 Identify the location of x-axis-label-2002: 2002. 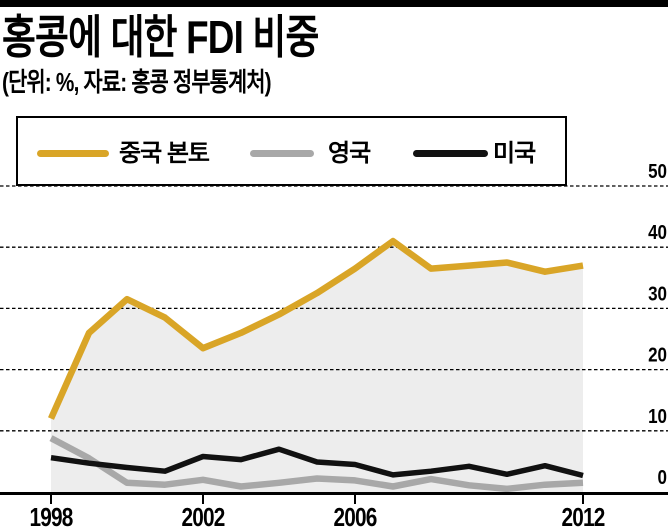
(203, 517).